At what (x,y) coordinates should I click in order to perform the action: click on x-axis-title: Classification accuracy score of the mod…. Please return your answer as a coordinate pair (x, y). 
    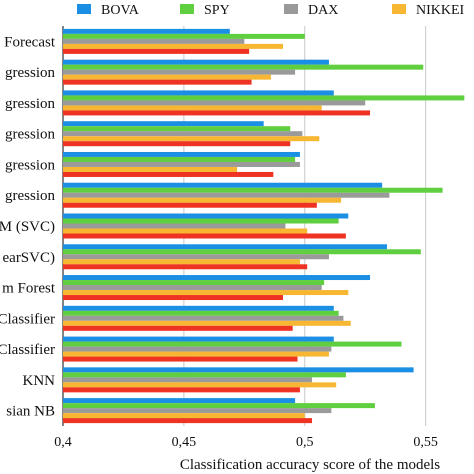
    Looking at the image, I should click on (310, 465).